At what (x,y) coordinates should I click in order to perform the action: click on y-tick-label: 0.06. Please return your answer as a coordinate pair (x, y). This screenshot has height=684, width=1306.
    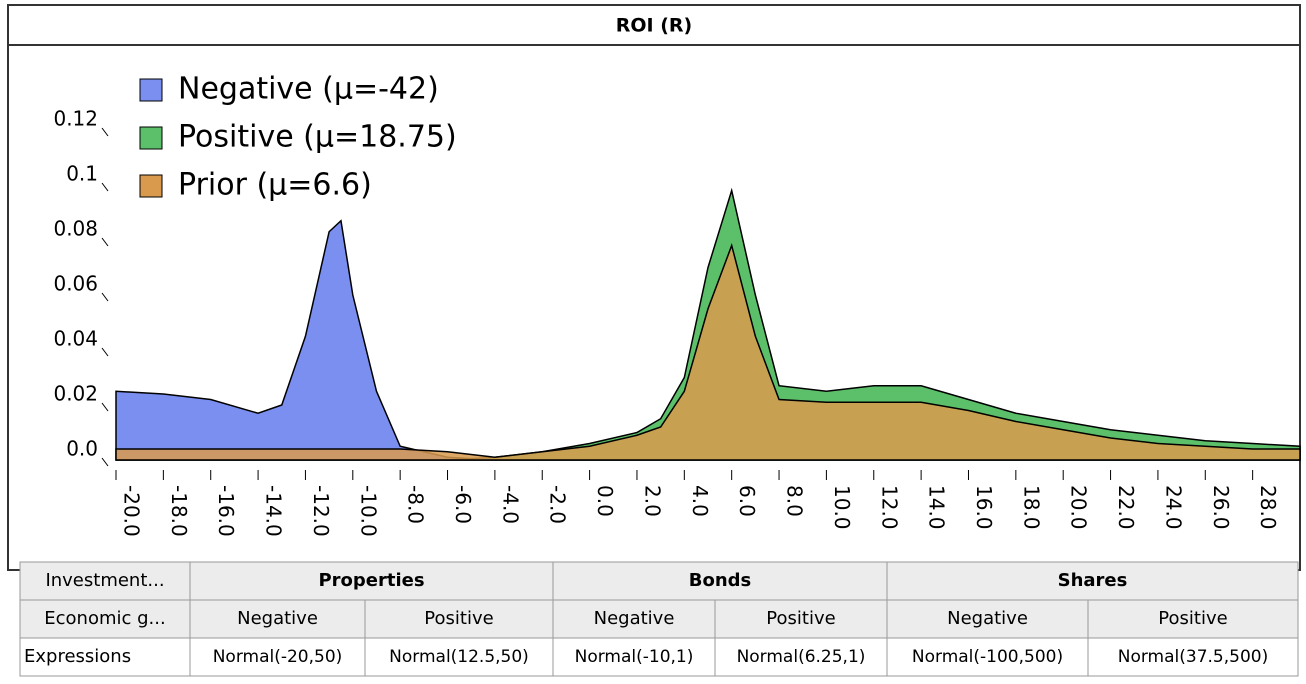
    Looking at the image, I should click on (75, 284).